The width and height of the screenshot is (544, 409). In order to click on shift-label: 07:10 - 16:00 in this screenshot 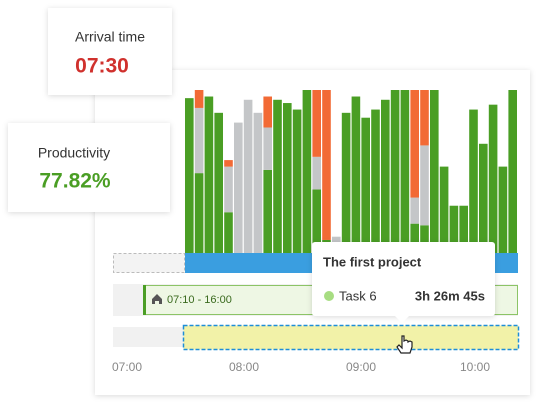, I will do `click(199, 300)`.